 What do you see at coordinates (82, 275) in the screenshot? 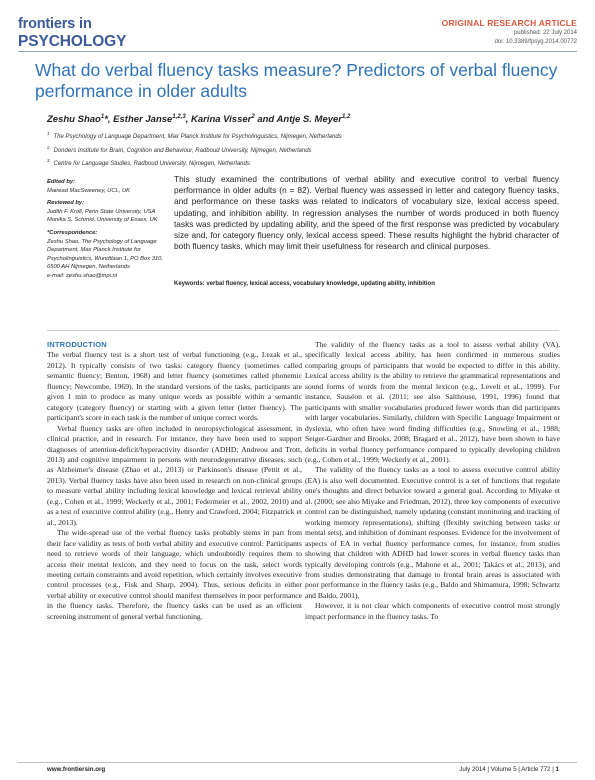
I see `correspondence-email: e-mail: zeshu.shao@mpi.nl` at bounding box center [82, 275].